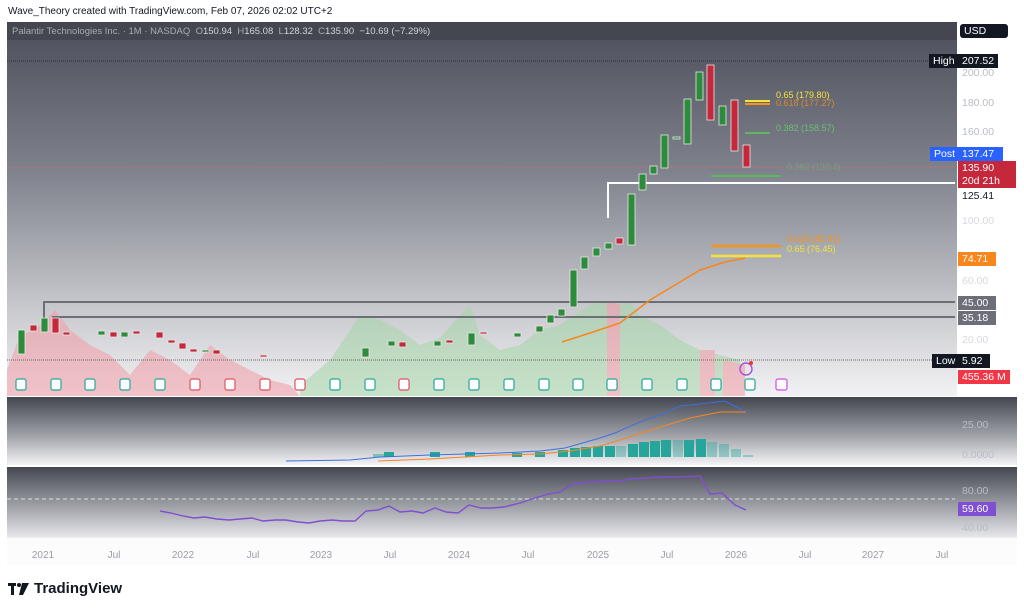  I want to click on fib-mid-label: 0.382 (130.4), so click(814, 167).